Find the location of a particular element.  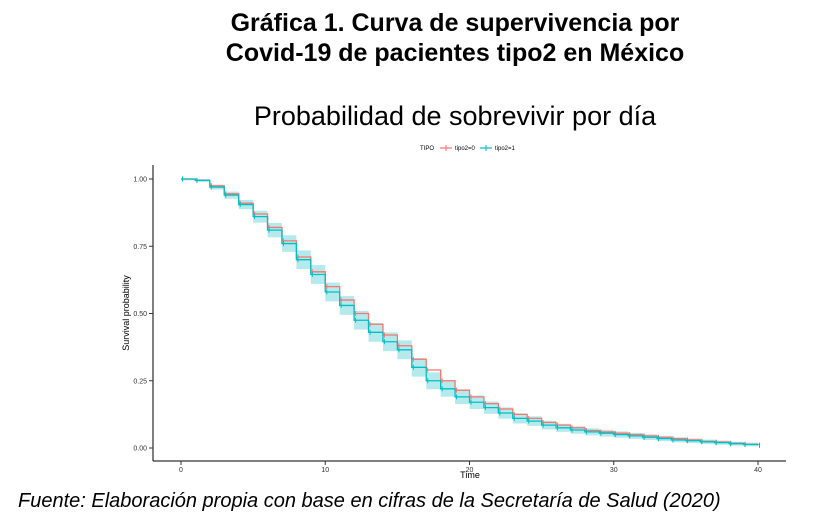

legend-label-tipo2-1: tipo2=1 is located at coordinates (505, 149).